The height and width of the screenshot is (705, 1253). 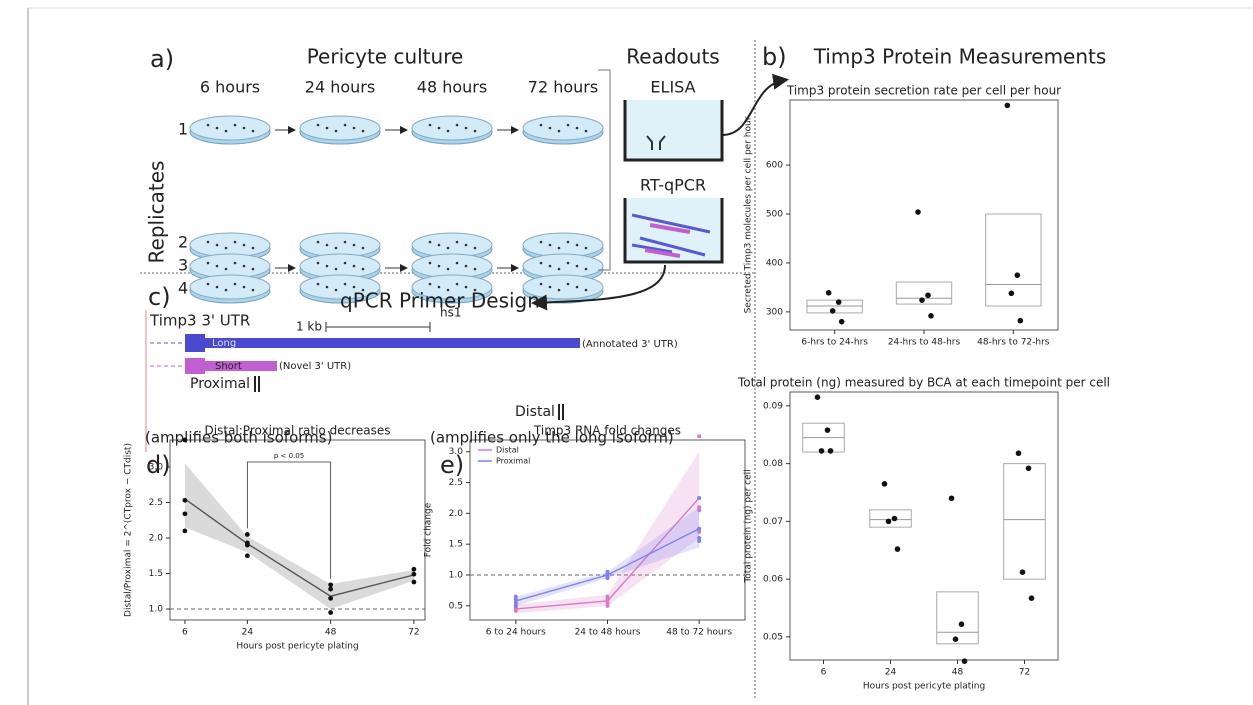 What do you see at coordinates (183, 129) in the screenshot?
I see `replicate: 1` at bounding box center [183, 129].